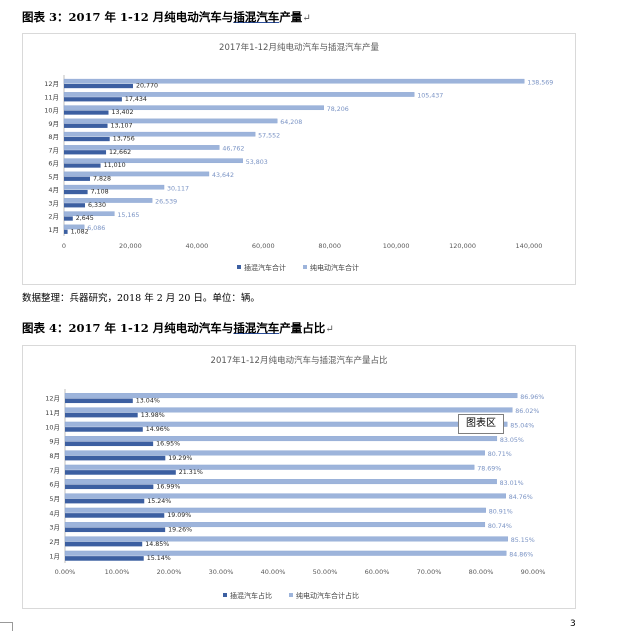 The width and height of the screenshot is (625, 631). I want to click on x-tick-label: 20.00%, so click(169, 572).